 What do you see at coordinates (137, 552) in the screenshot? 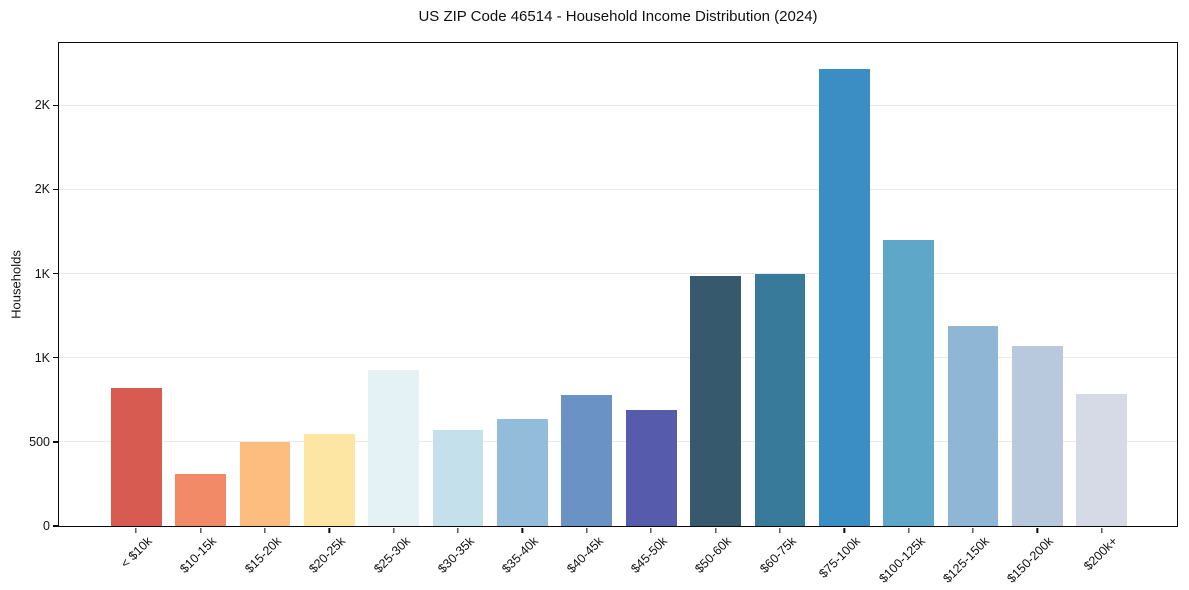
I see `x-tick-label: < $10k` at bounding box center [137, 552].